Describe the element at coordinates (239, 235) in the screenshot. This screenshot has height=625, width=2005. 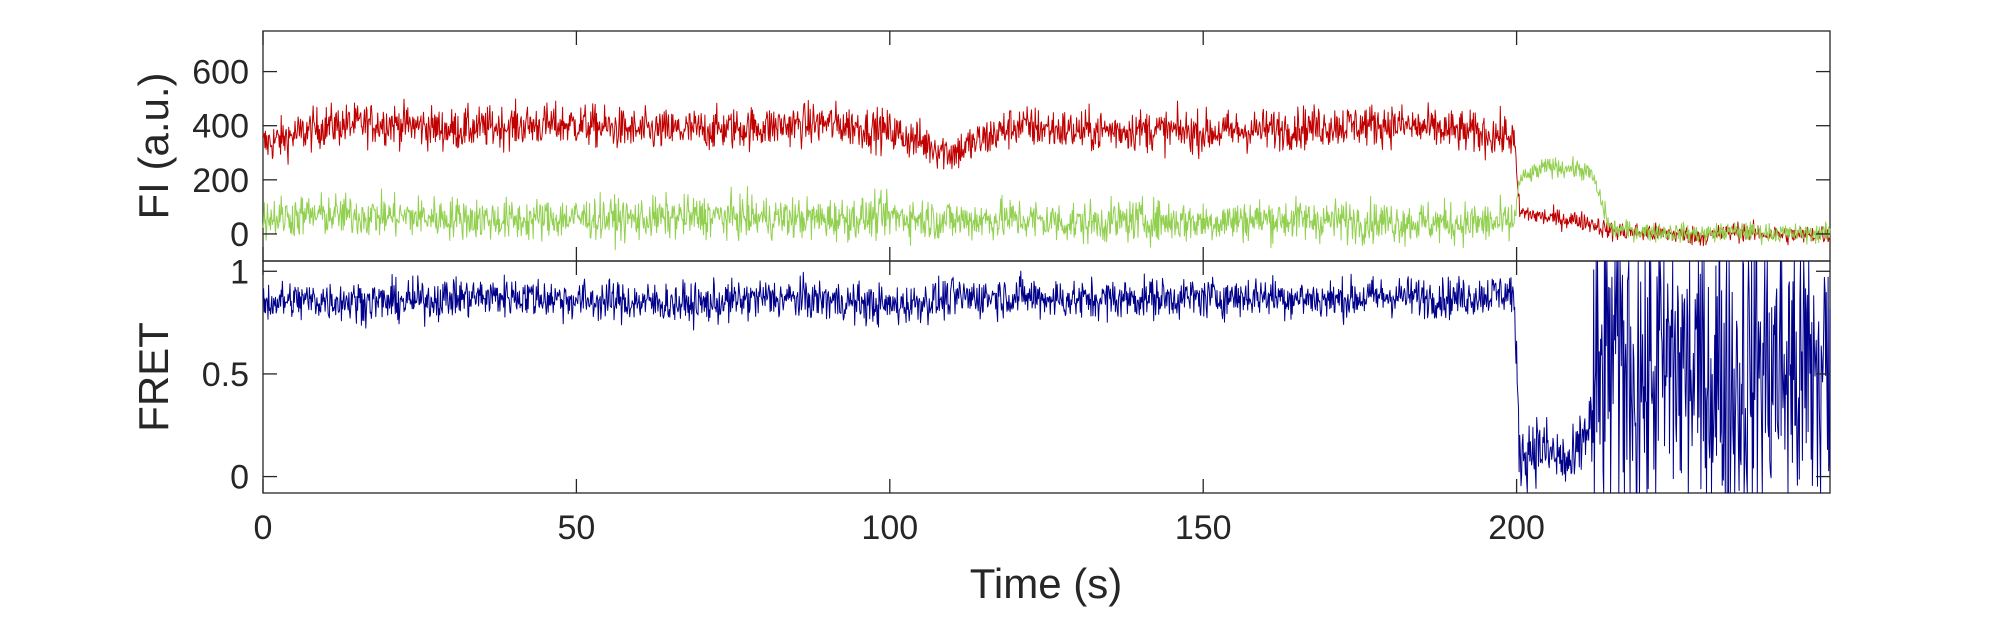
I see `fluorescence-ytick-label: 0` at that location.